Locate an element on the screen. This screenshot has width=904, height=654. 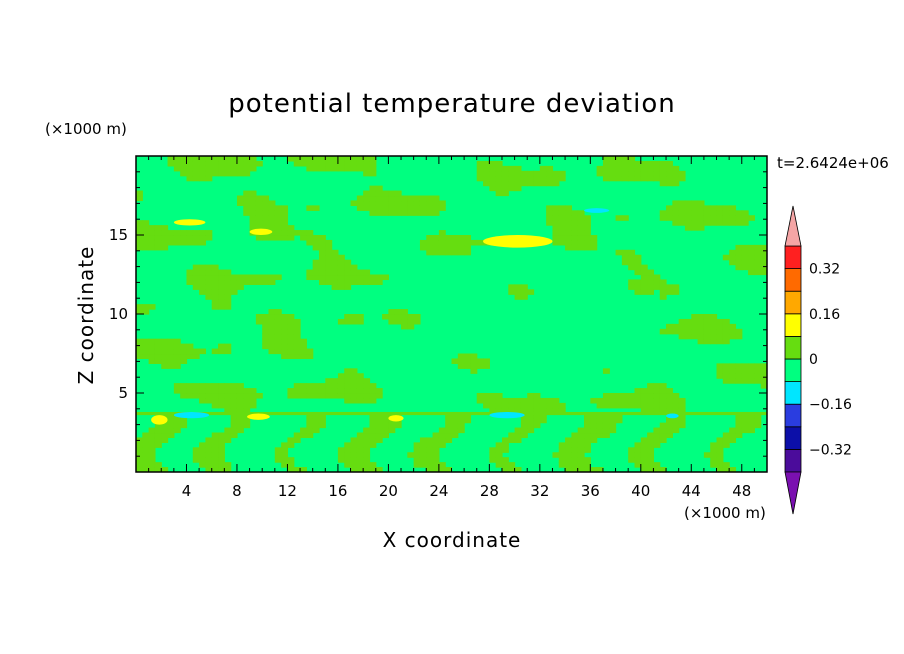
x-axis-label: X coordinate is located at coordinates (452, 540).